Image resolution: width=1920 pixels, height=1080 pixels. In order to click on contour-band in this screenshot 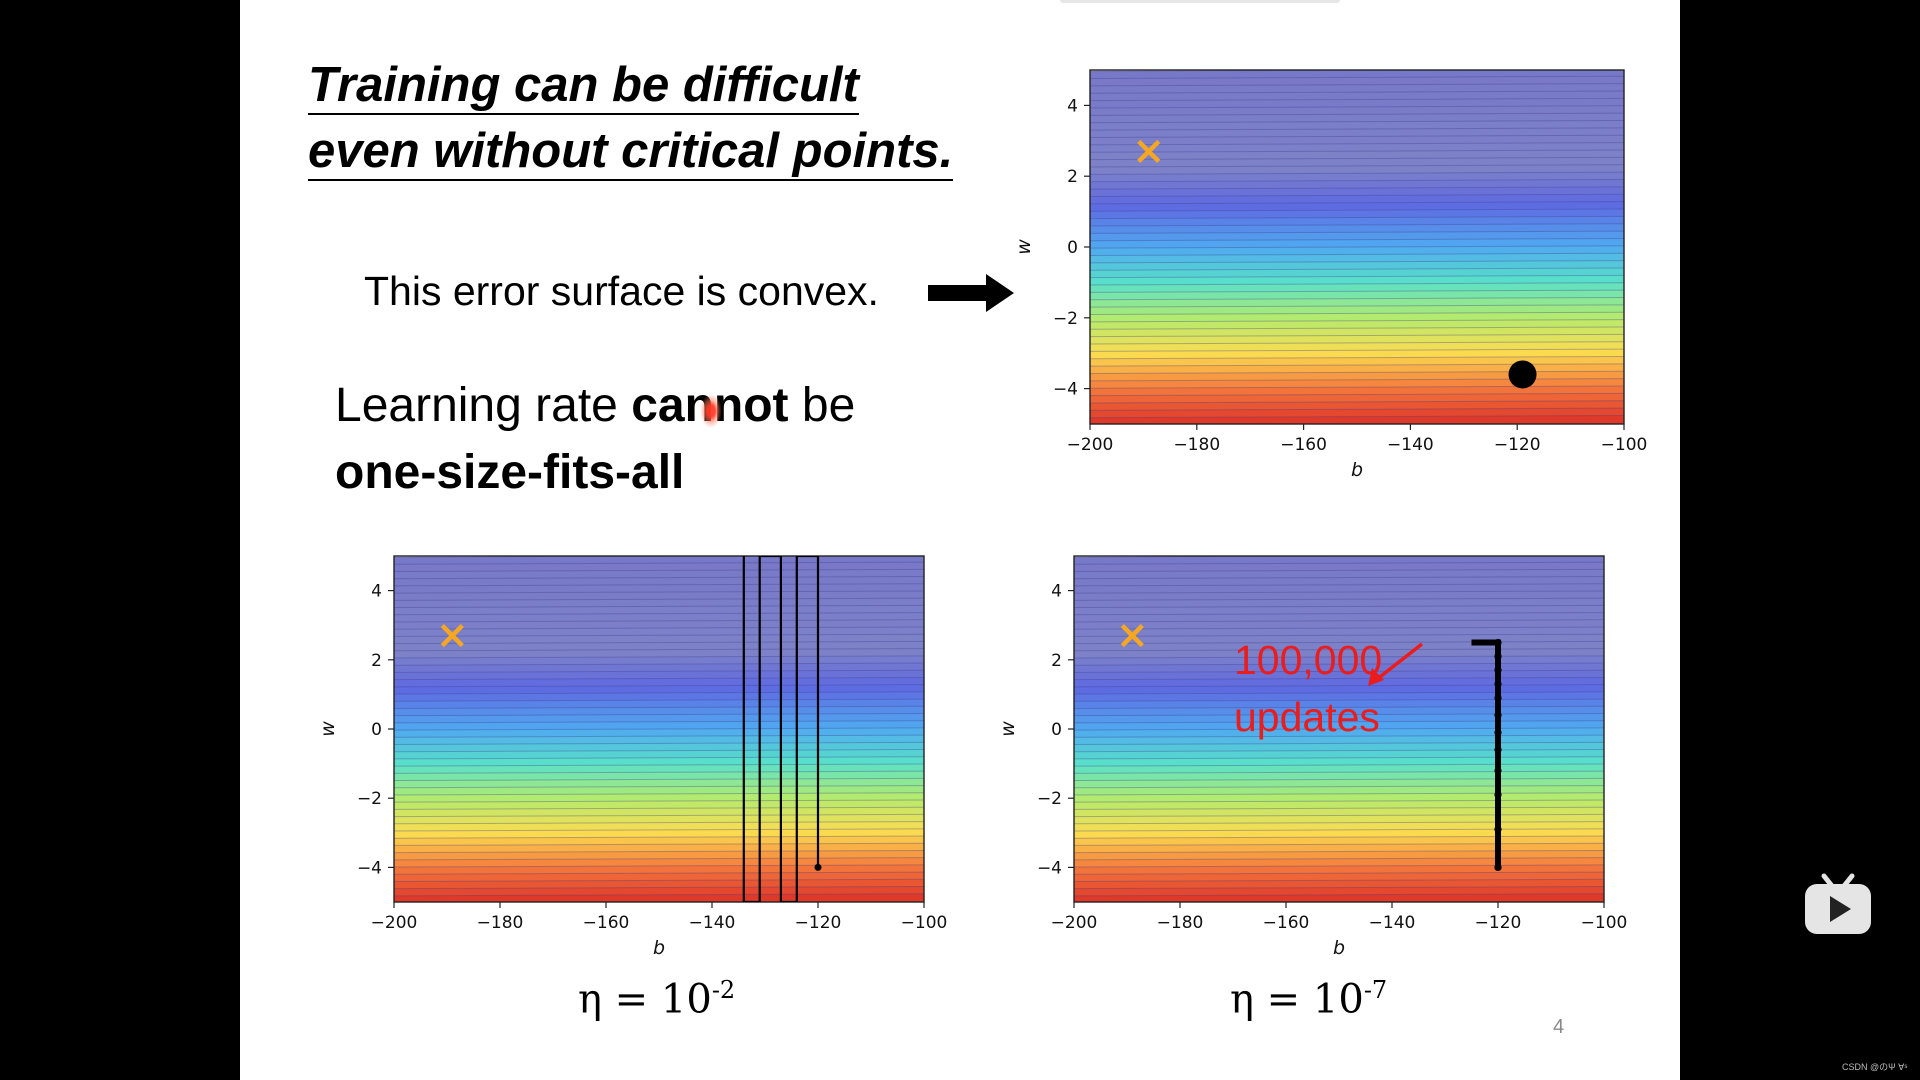, I will do `click(659, 897)`.